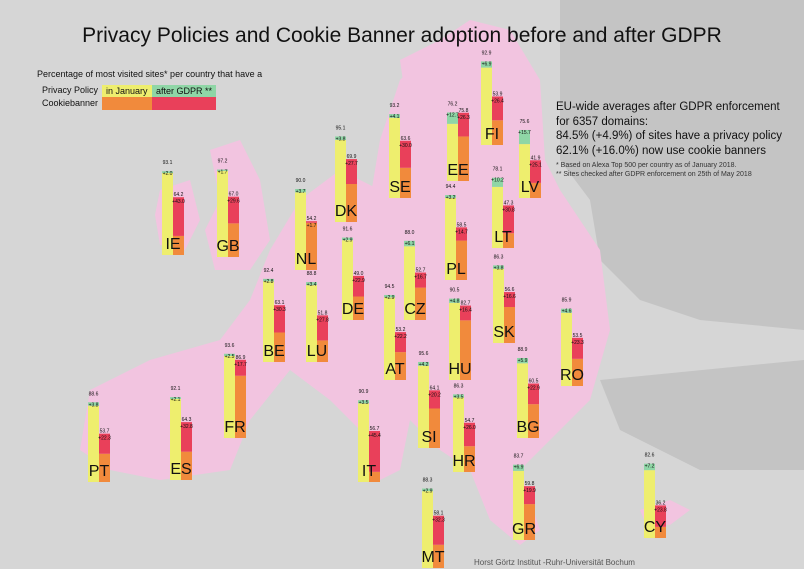 This screenshot has height=569, width=804. What do you see at coordinates (421, 271) in the screenshot?
I see `cookie-value-cz: 52.7` at bounding box center [421, 271].